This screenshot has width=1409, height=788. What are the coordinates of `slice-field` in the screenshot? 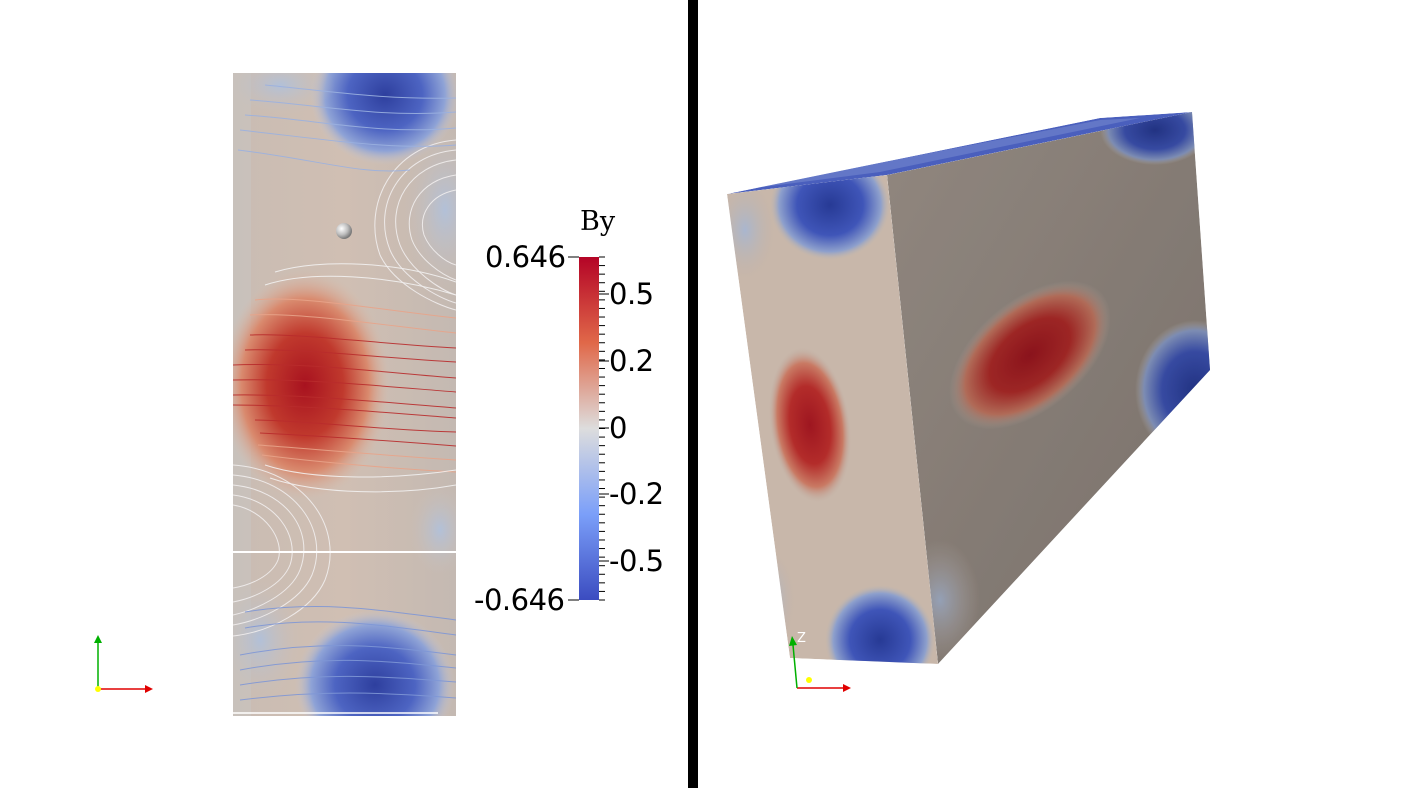 It's located at (344, 394).